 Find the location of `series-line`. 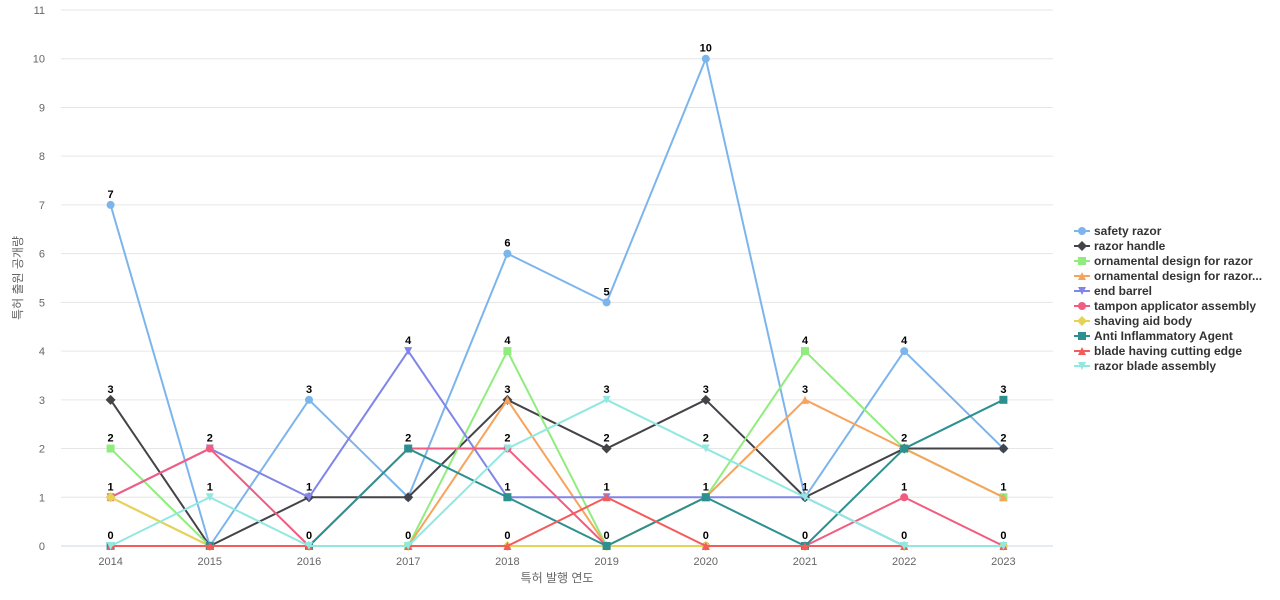

series-line is located at coordinates (557, 521).